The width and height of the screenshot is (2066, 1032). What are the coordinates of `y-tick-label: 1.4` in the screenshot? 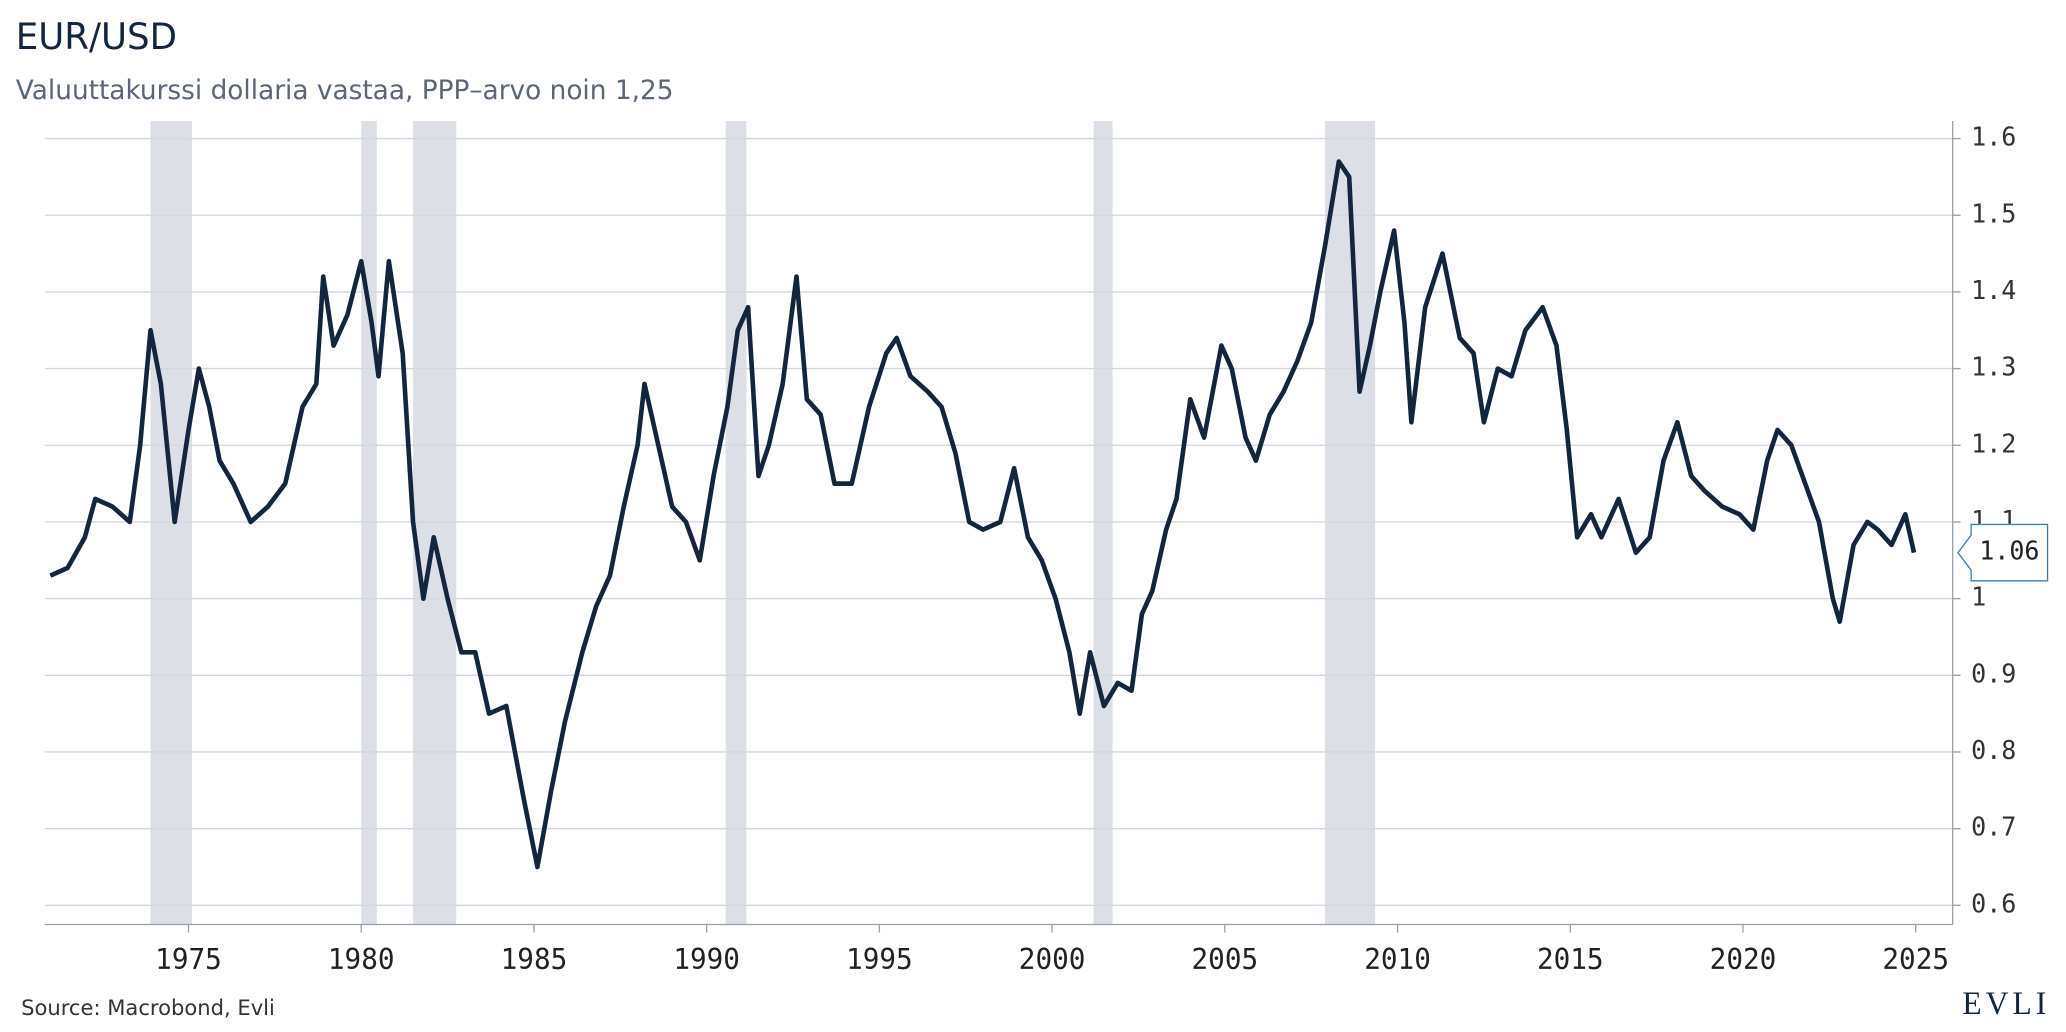 It's located at (1993, 290).